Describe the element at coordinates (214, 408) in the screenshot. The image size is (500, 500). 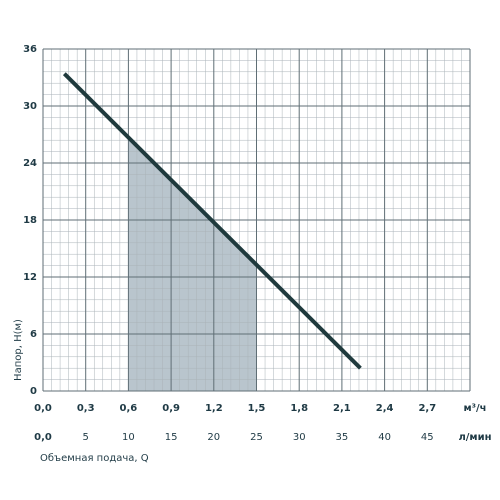
I see `x-tick-label: 1,2` at that location.